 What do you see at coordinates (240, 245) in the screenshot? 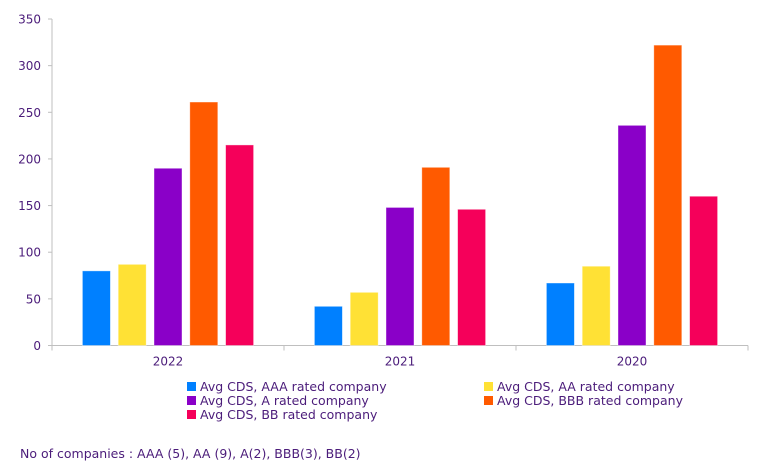
I see `bar-bb-2022` at bounding box center [240, 245].